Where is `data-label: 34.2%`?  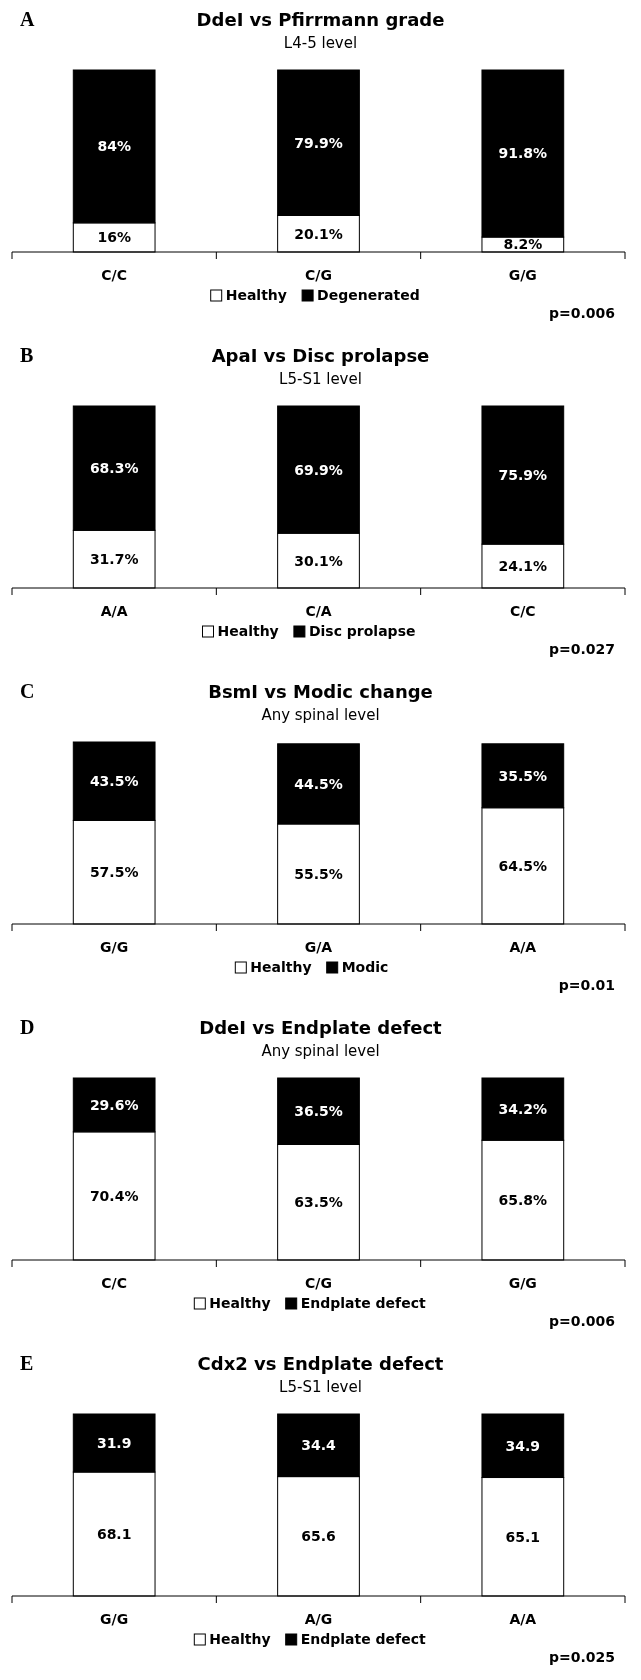 data-label: 34.2% is located at coordinates (523, 1109).